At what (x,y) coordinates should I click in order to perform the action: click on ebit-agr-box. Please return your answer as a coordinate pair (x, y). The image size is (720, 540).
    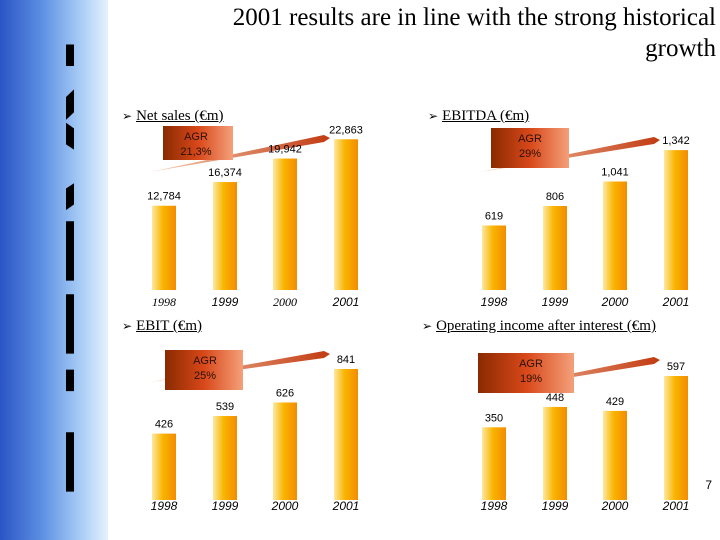
    Looking at the image, I should click on (204, 370).